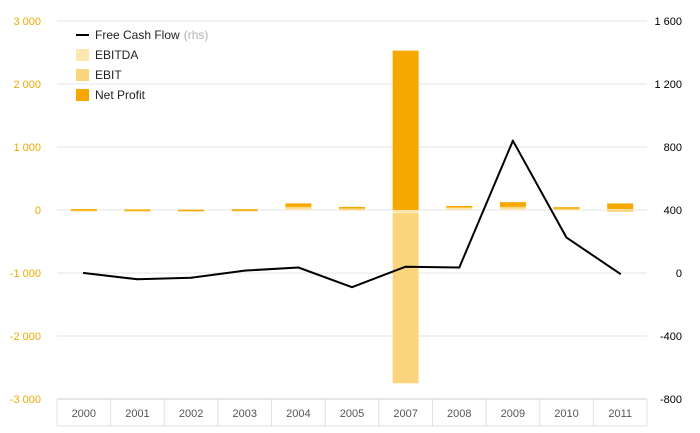  I want to click on legend-label: Net Profit, so click(120, 95).